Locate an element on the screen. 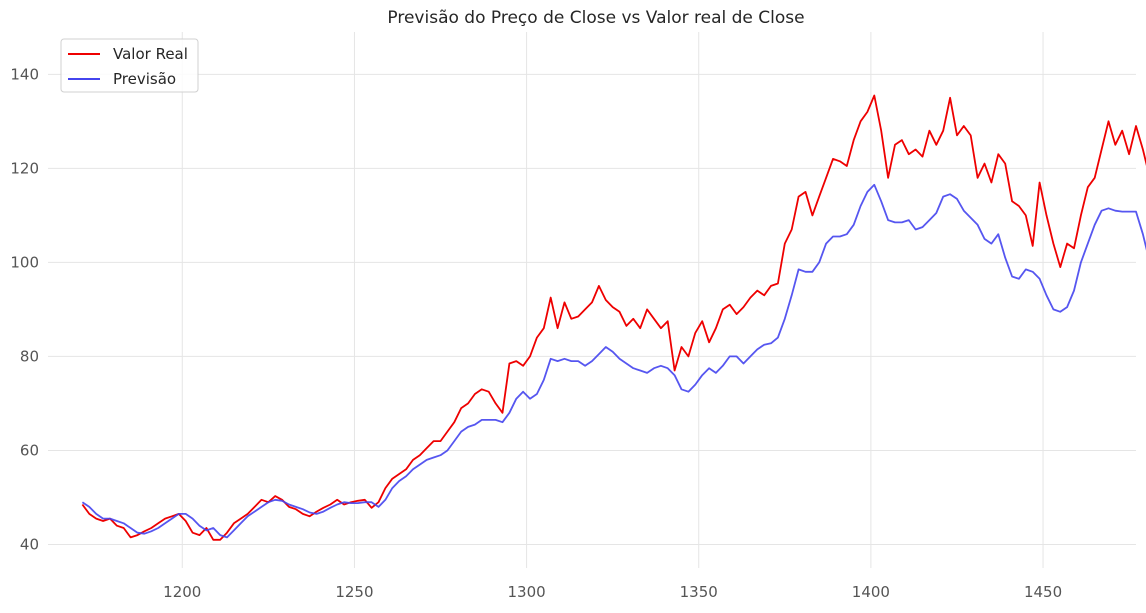  y-tick-label: 140 is located at coordinates (24, 74).